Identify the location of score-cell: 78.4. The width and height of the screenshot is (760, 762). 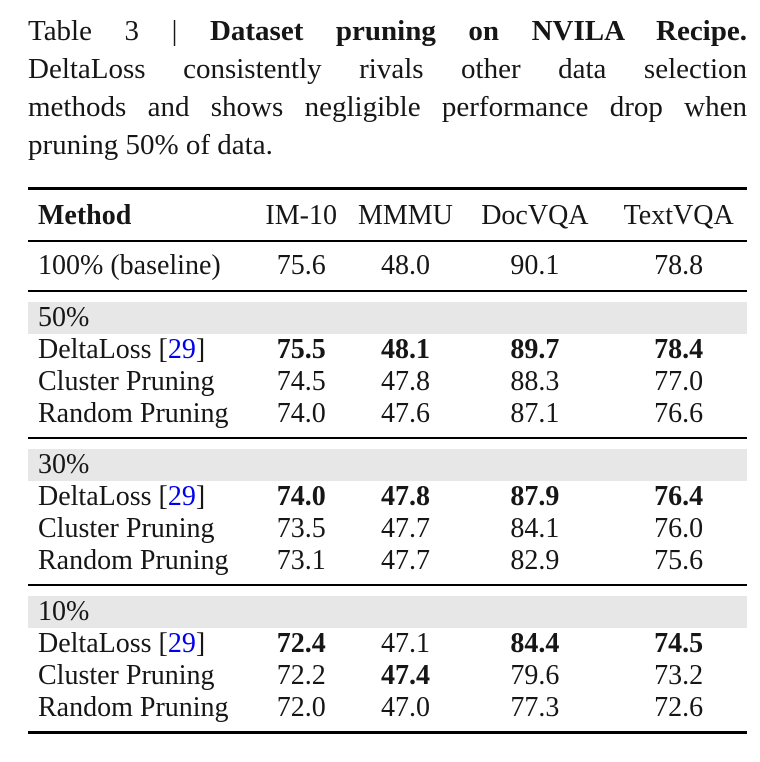
(679, 349).